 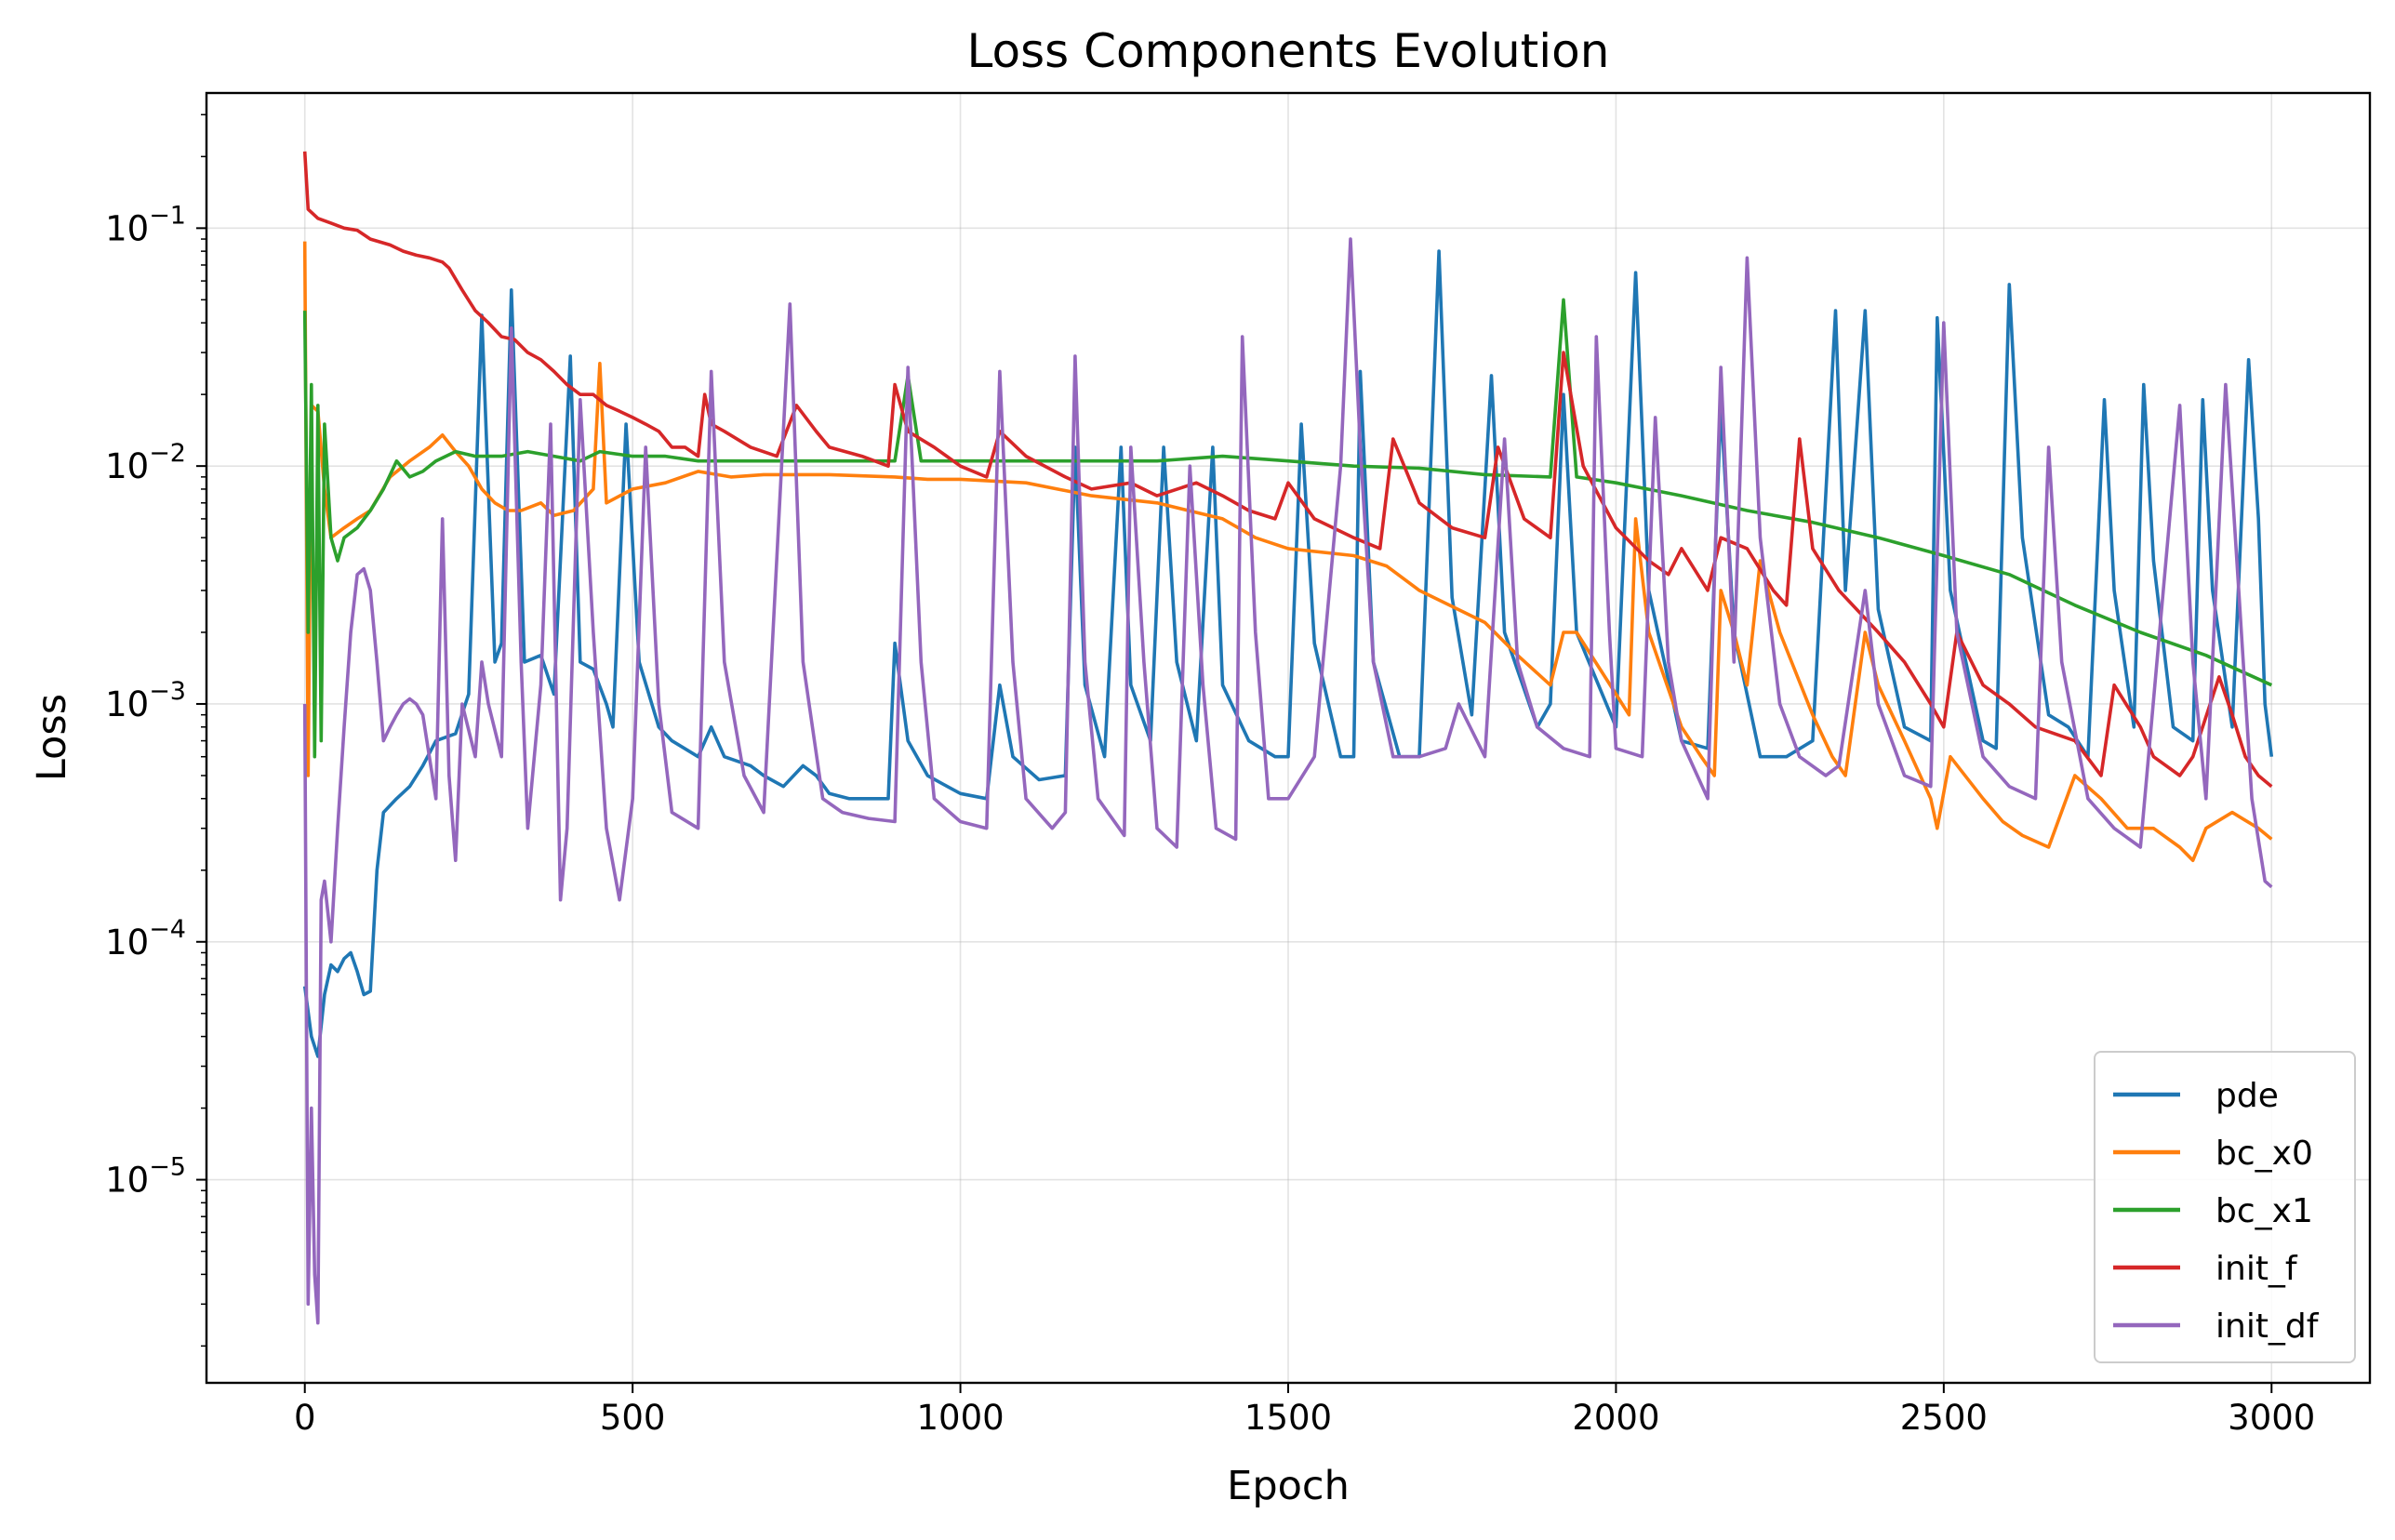 What do you see at coordinates (168, 691) in the screenshot?
I see `y-tick-exponent: −3` at bounding box center [168, 691].